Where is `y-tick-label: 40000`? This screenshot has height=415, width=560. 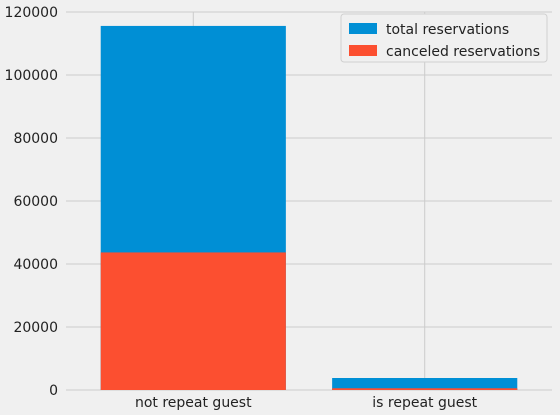
y-tick-label: 40000 is located at coordinates (35, 265).